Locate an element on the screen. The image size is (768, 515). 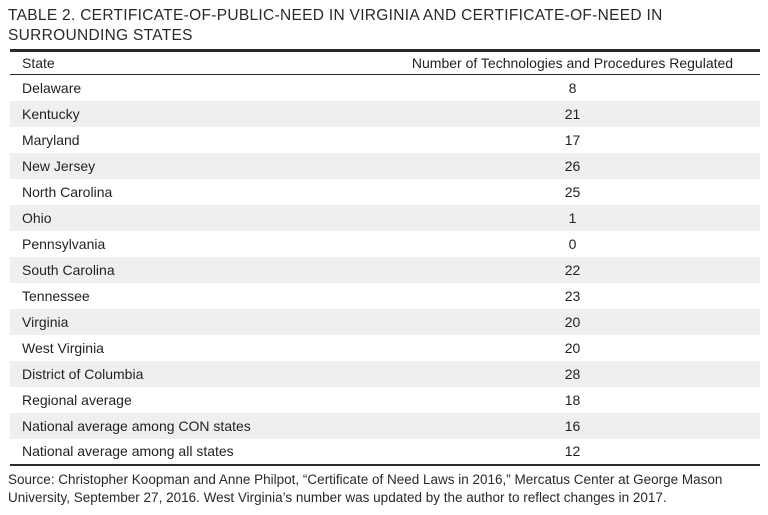
state-cell: National average among CON states is located at coordinates (136, 425).